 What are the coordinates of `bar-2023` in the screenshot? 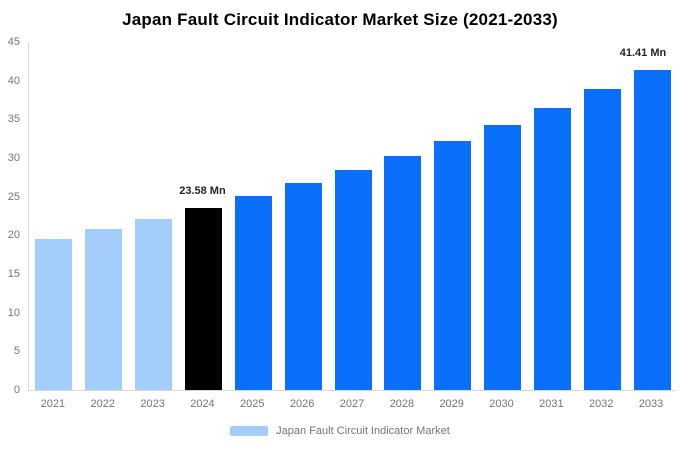 It's located at (154, 304).